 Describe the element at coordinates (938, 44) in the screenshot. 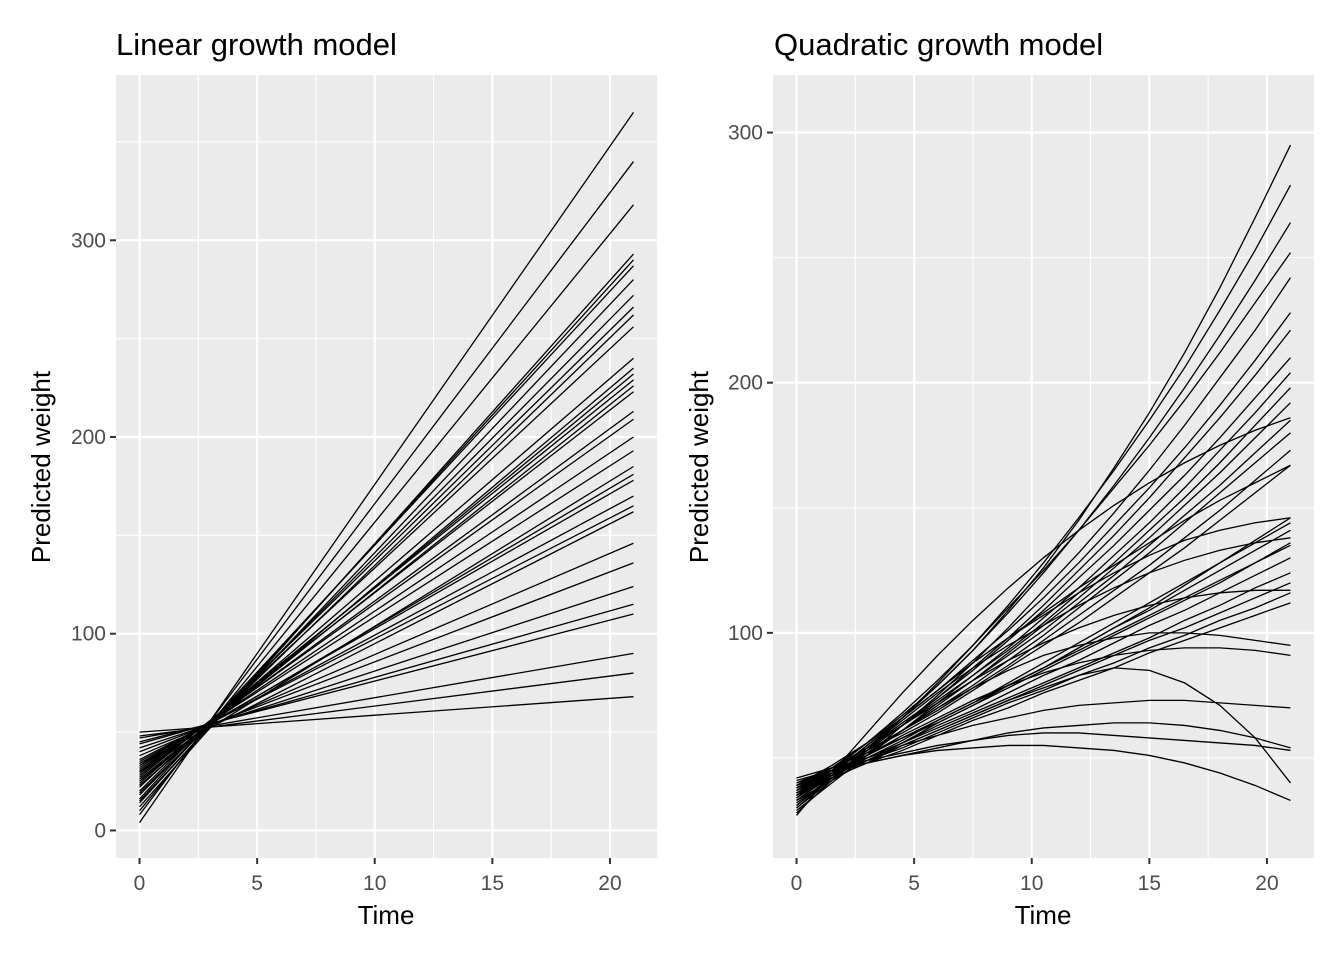

I see `panel-title: Quadratic growth model` at that location.